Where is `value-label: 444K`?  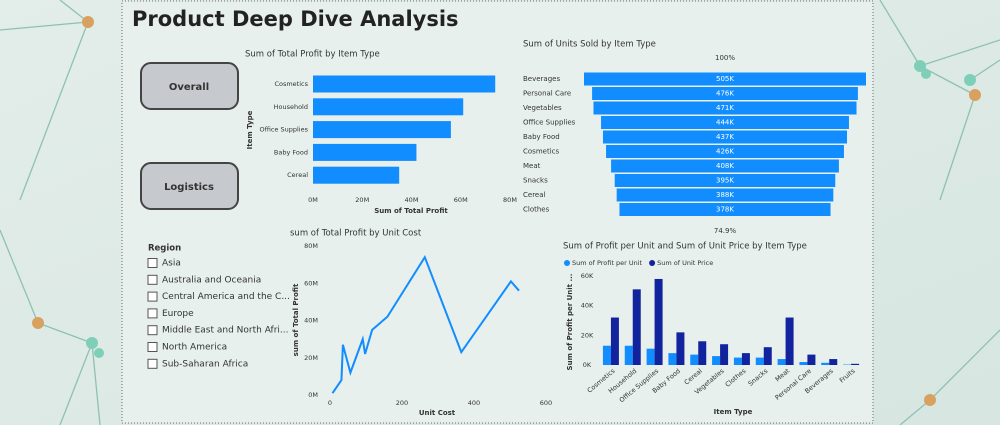
value-label: 444K is located at coordinates (725, 123).